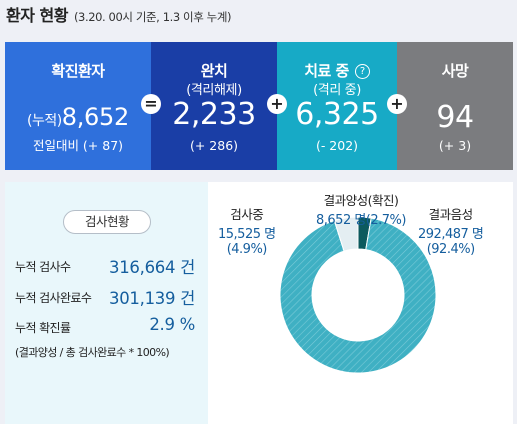 This screenshot has height=424, width=517. I want to click on stat-released-label: 완치, so click(214, 71).